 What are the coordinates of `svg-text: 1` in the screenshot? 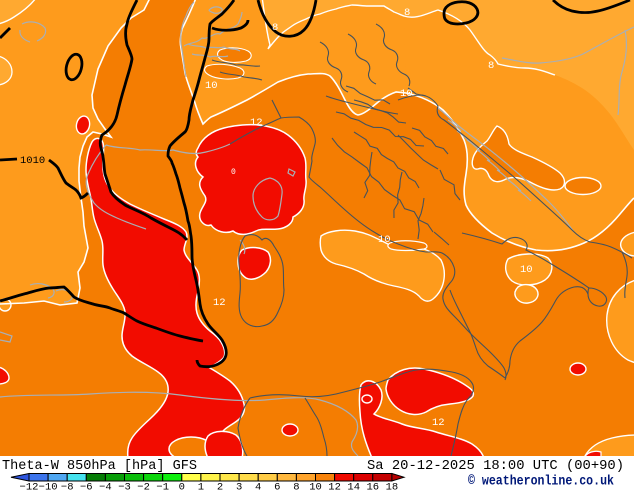 It's located at (201, 486).